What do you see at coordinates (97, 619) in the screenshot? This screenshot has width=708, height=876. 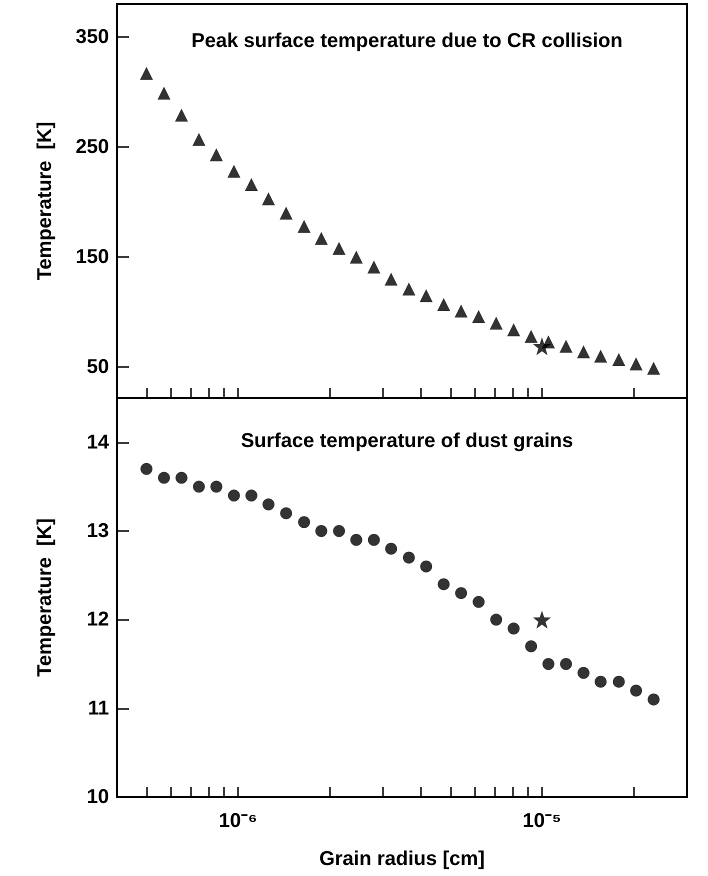 I see `y-tick-label: 12` at bounding box center [97, 619].